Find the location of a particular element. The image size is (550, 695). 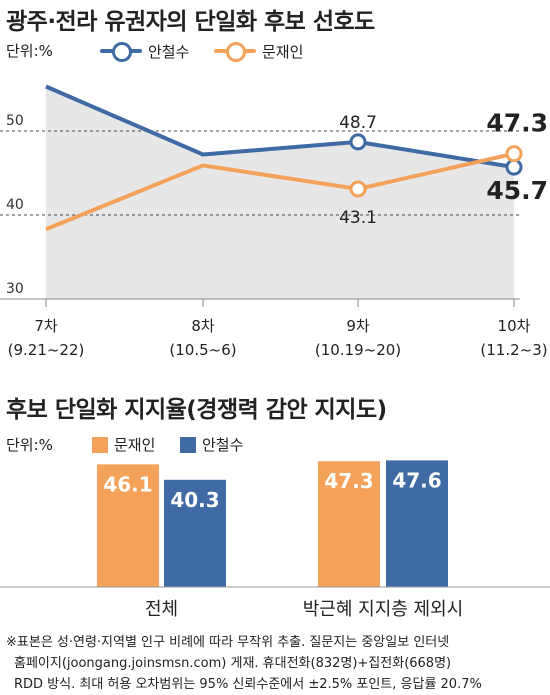

x-tick-period: (11.2~3) is located at coordinates (513, 350).